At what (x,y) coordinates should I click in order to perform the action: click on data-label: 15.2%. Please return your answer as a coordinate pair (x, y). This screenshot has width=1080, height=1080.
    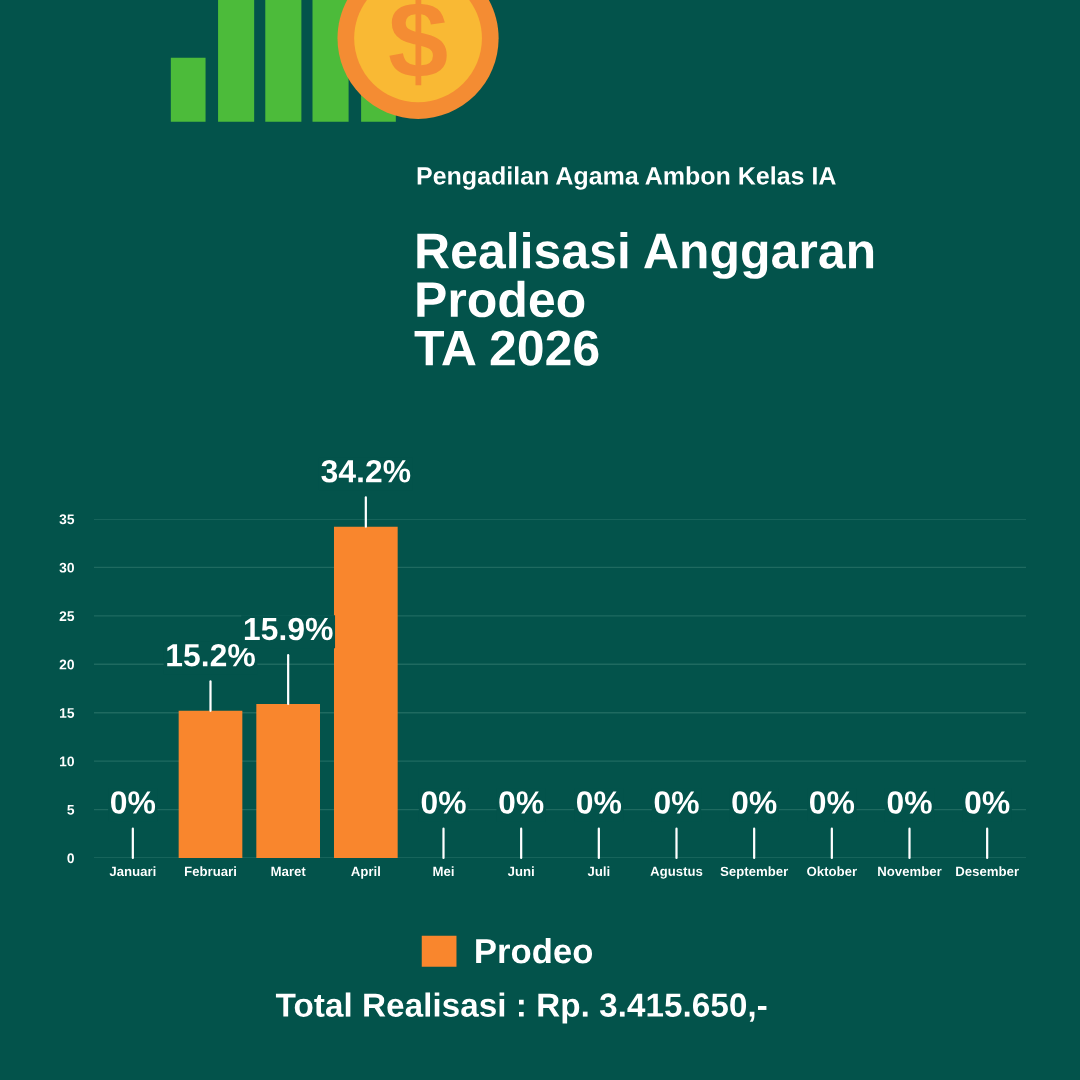
    Looking at the image, I should click on (211, 655).